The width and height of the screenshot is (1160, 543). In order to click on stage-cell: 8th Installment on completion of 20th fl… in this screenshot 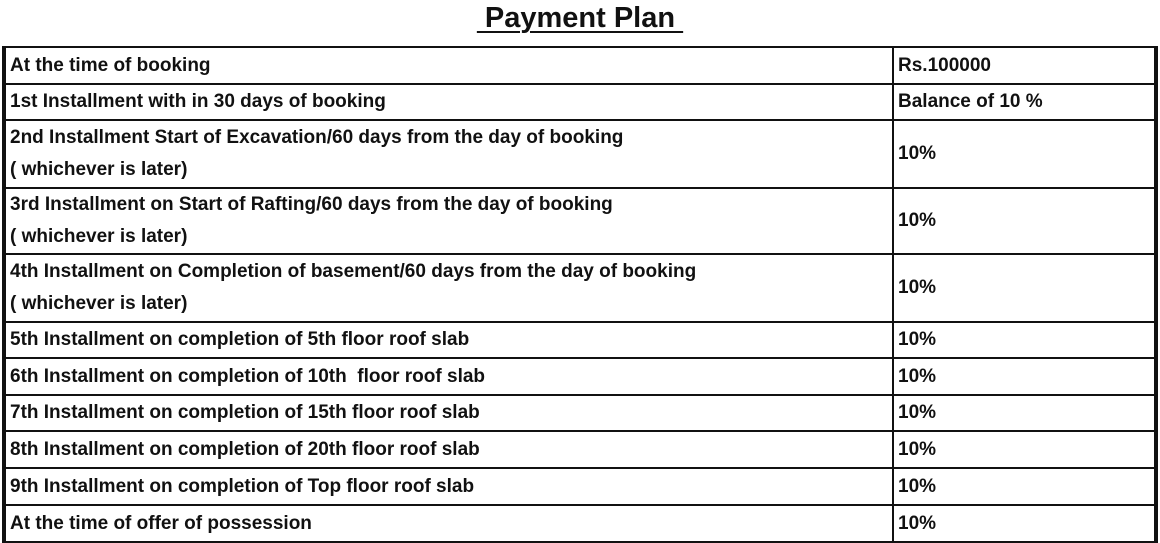, I will do `click(448, 449)`.